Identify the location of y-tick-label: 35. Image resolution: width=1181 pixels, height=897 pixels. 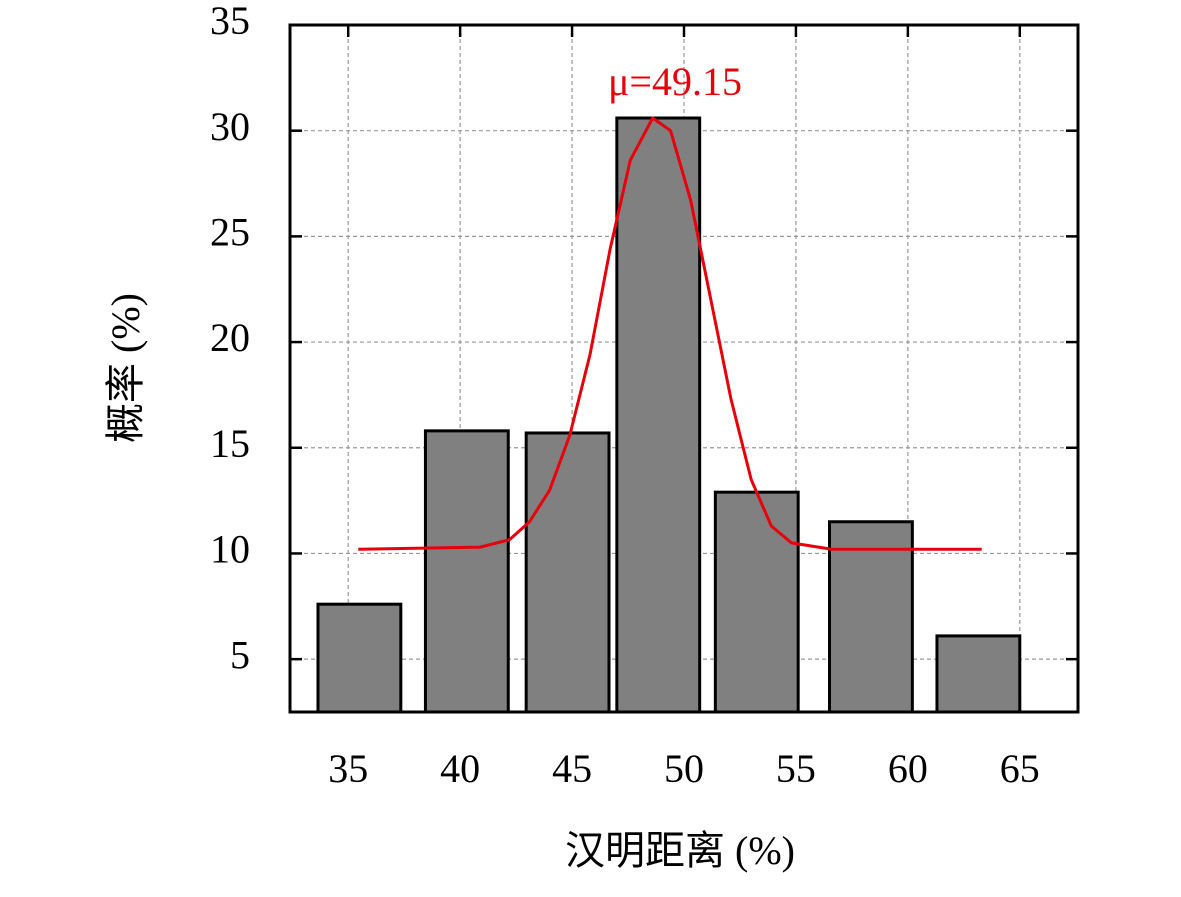
(230, 21).